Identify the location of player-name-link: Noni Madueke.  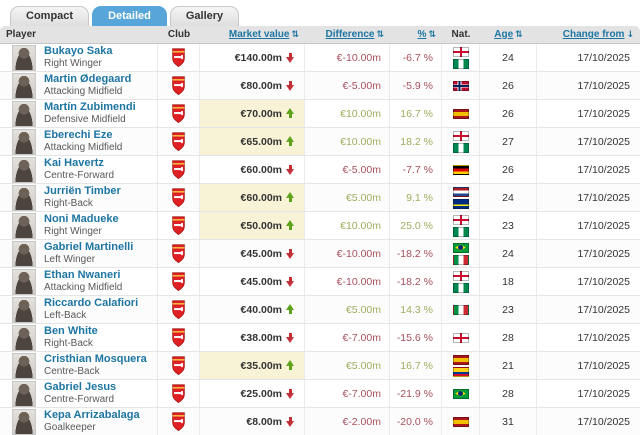
(81, 219).